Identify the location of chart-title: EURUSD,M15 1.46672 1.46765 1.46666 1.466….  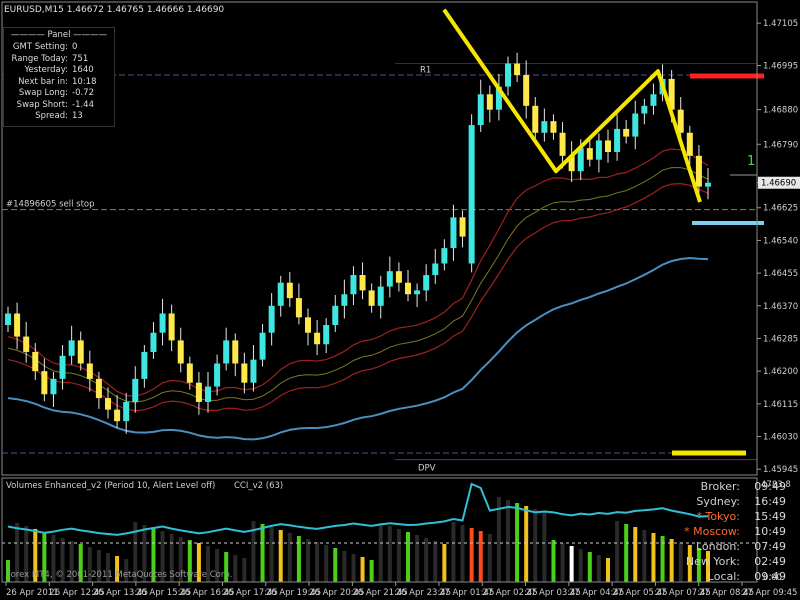
(114, 10).